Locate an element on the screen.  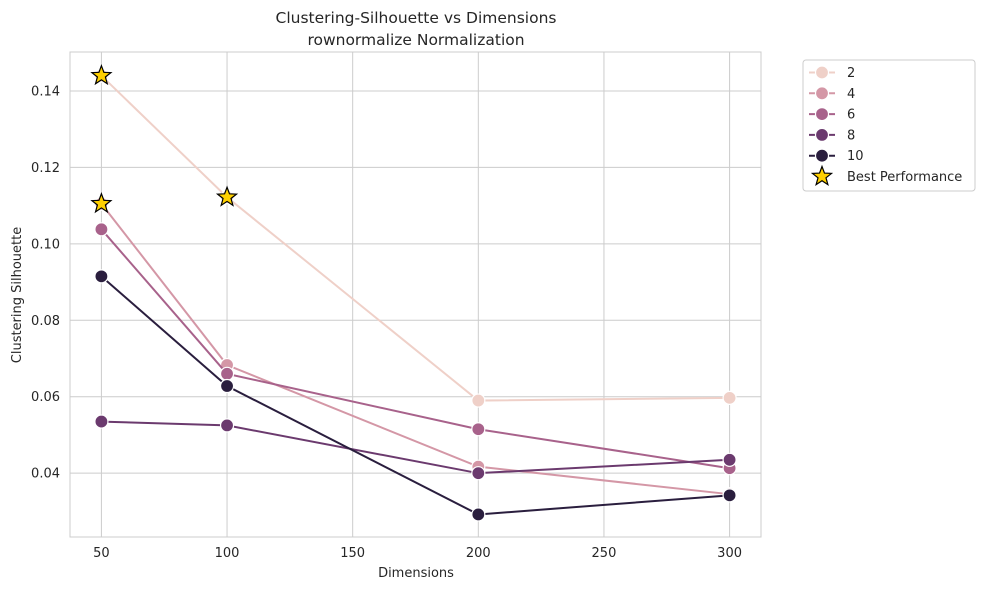
chart-title: Clustering-Silhouette vs Dimensions is located at coordinates (416, 18).